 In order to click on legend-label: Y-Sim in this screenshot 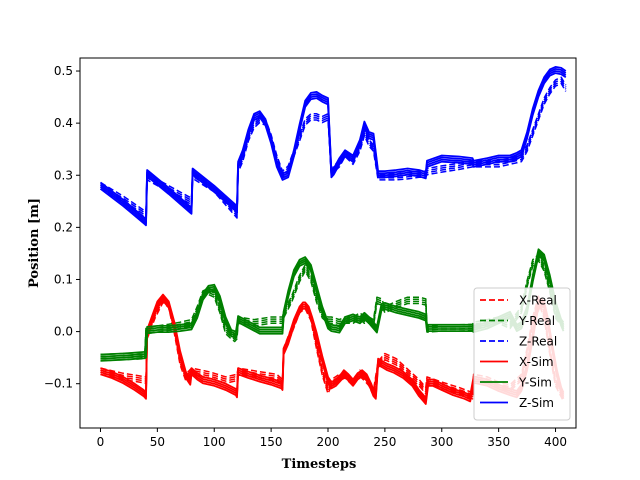, I will do `click(535, 383)`.